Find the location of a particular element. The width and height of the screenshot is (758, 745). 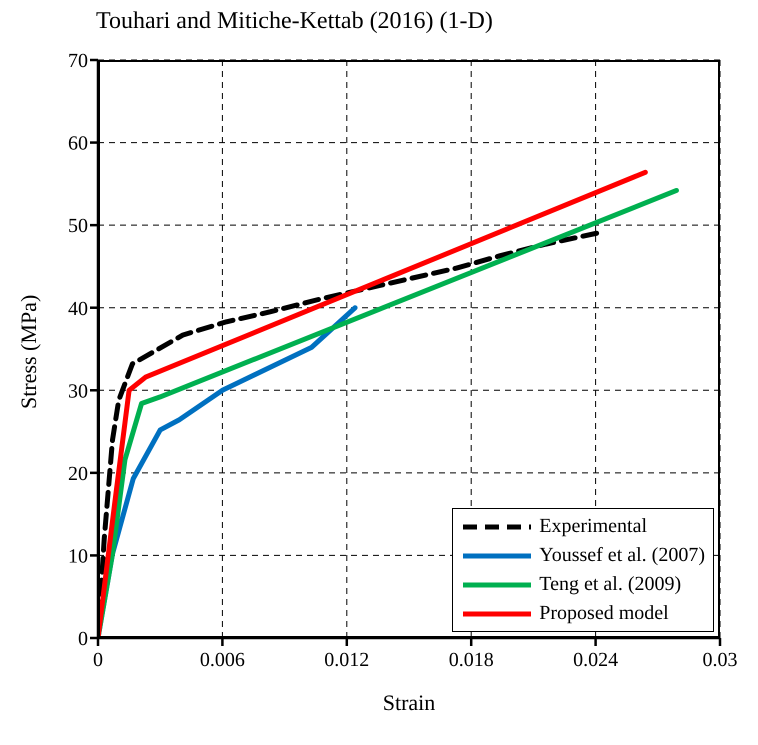

y-tick-label: 50 is located at coordinates (78, 226).